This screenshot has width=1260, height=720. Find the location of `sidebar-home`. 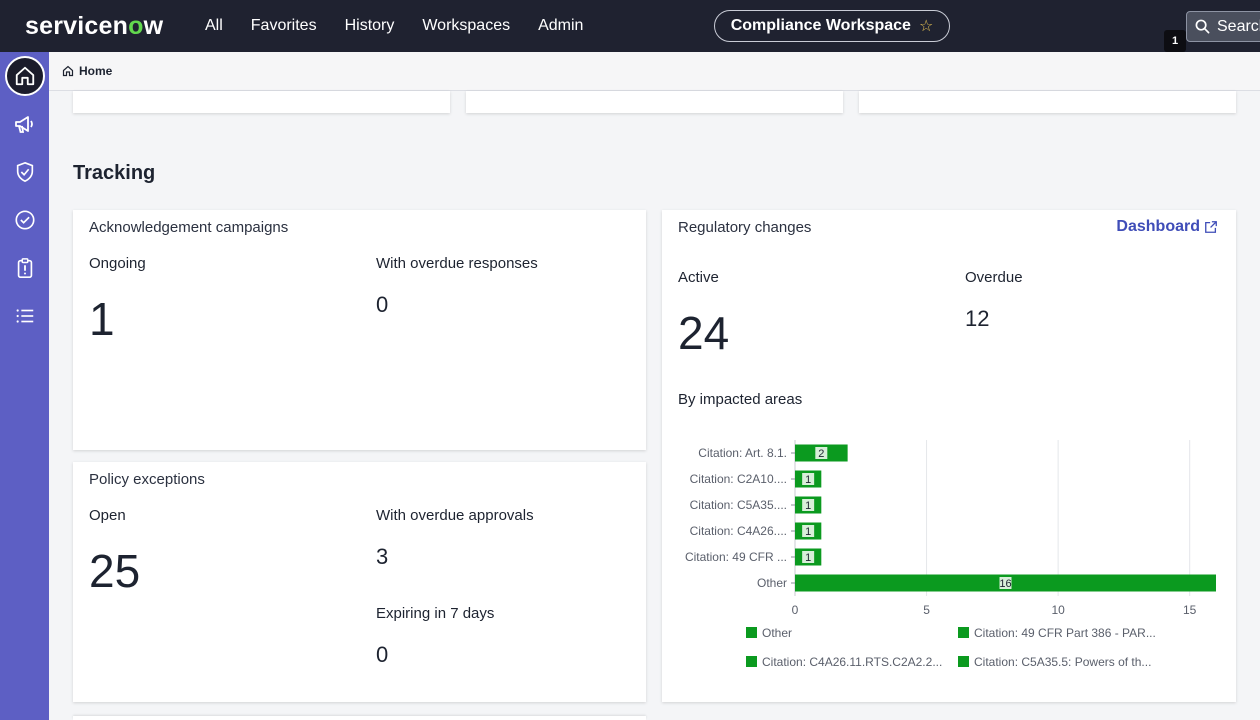

sidebar-home is located at coordinates (25, 76).